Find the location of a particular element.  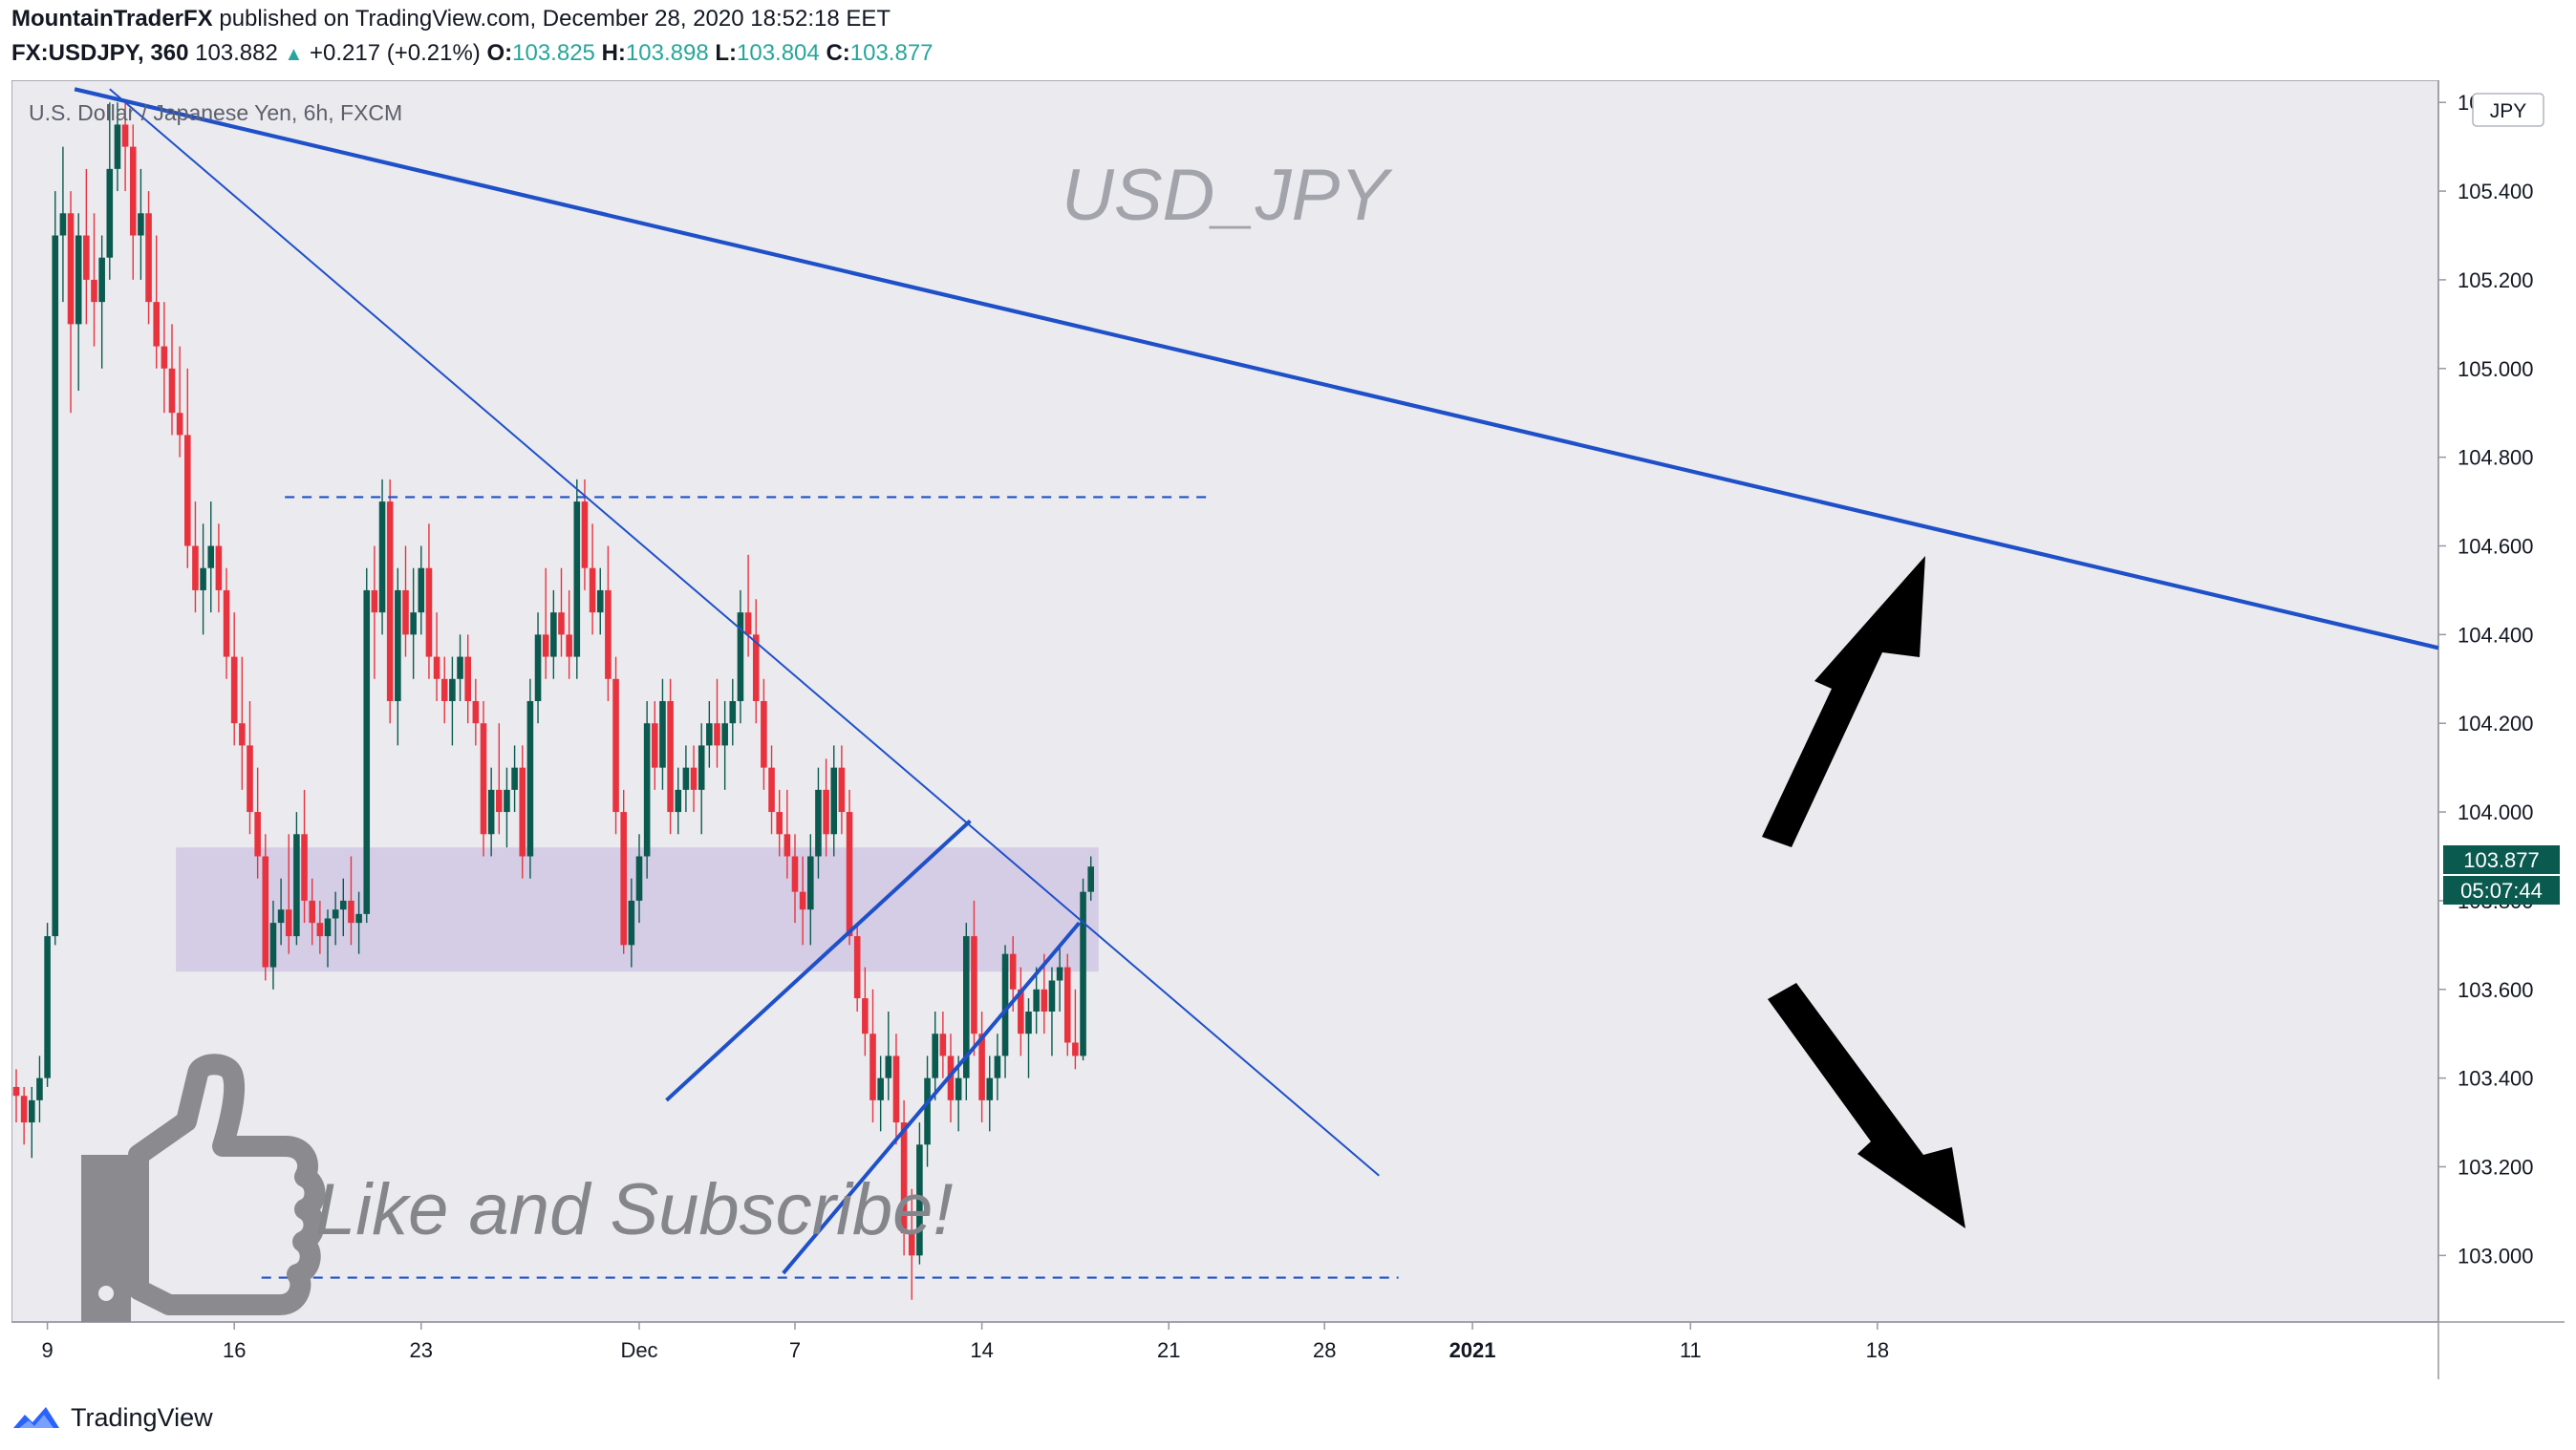

countdown-box is located at coordinates (2501, 890).